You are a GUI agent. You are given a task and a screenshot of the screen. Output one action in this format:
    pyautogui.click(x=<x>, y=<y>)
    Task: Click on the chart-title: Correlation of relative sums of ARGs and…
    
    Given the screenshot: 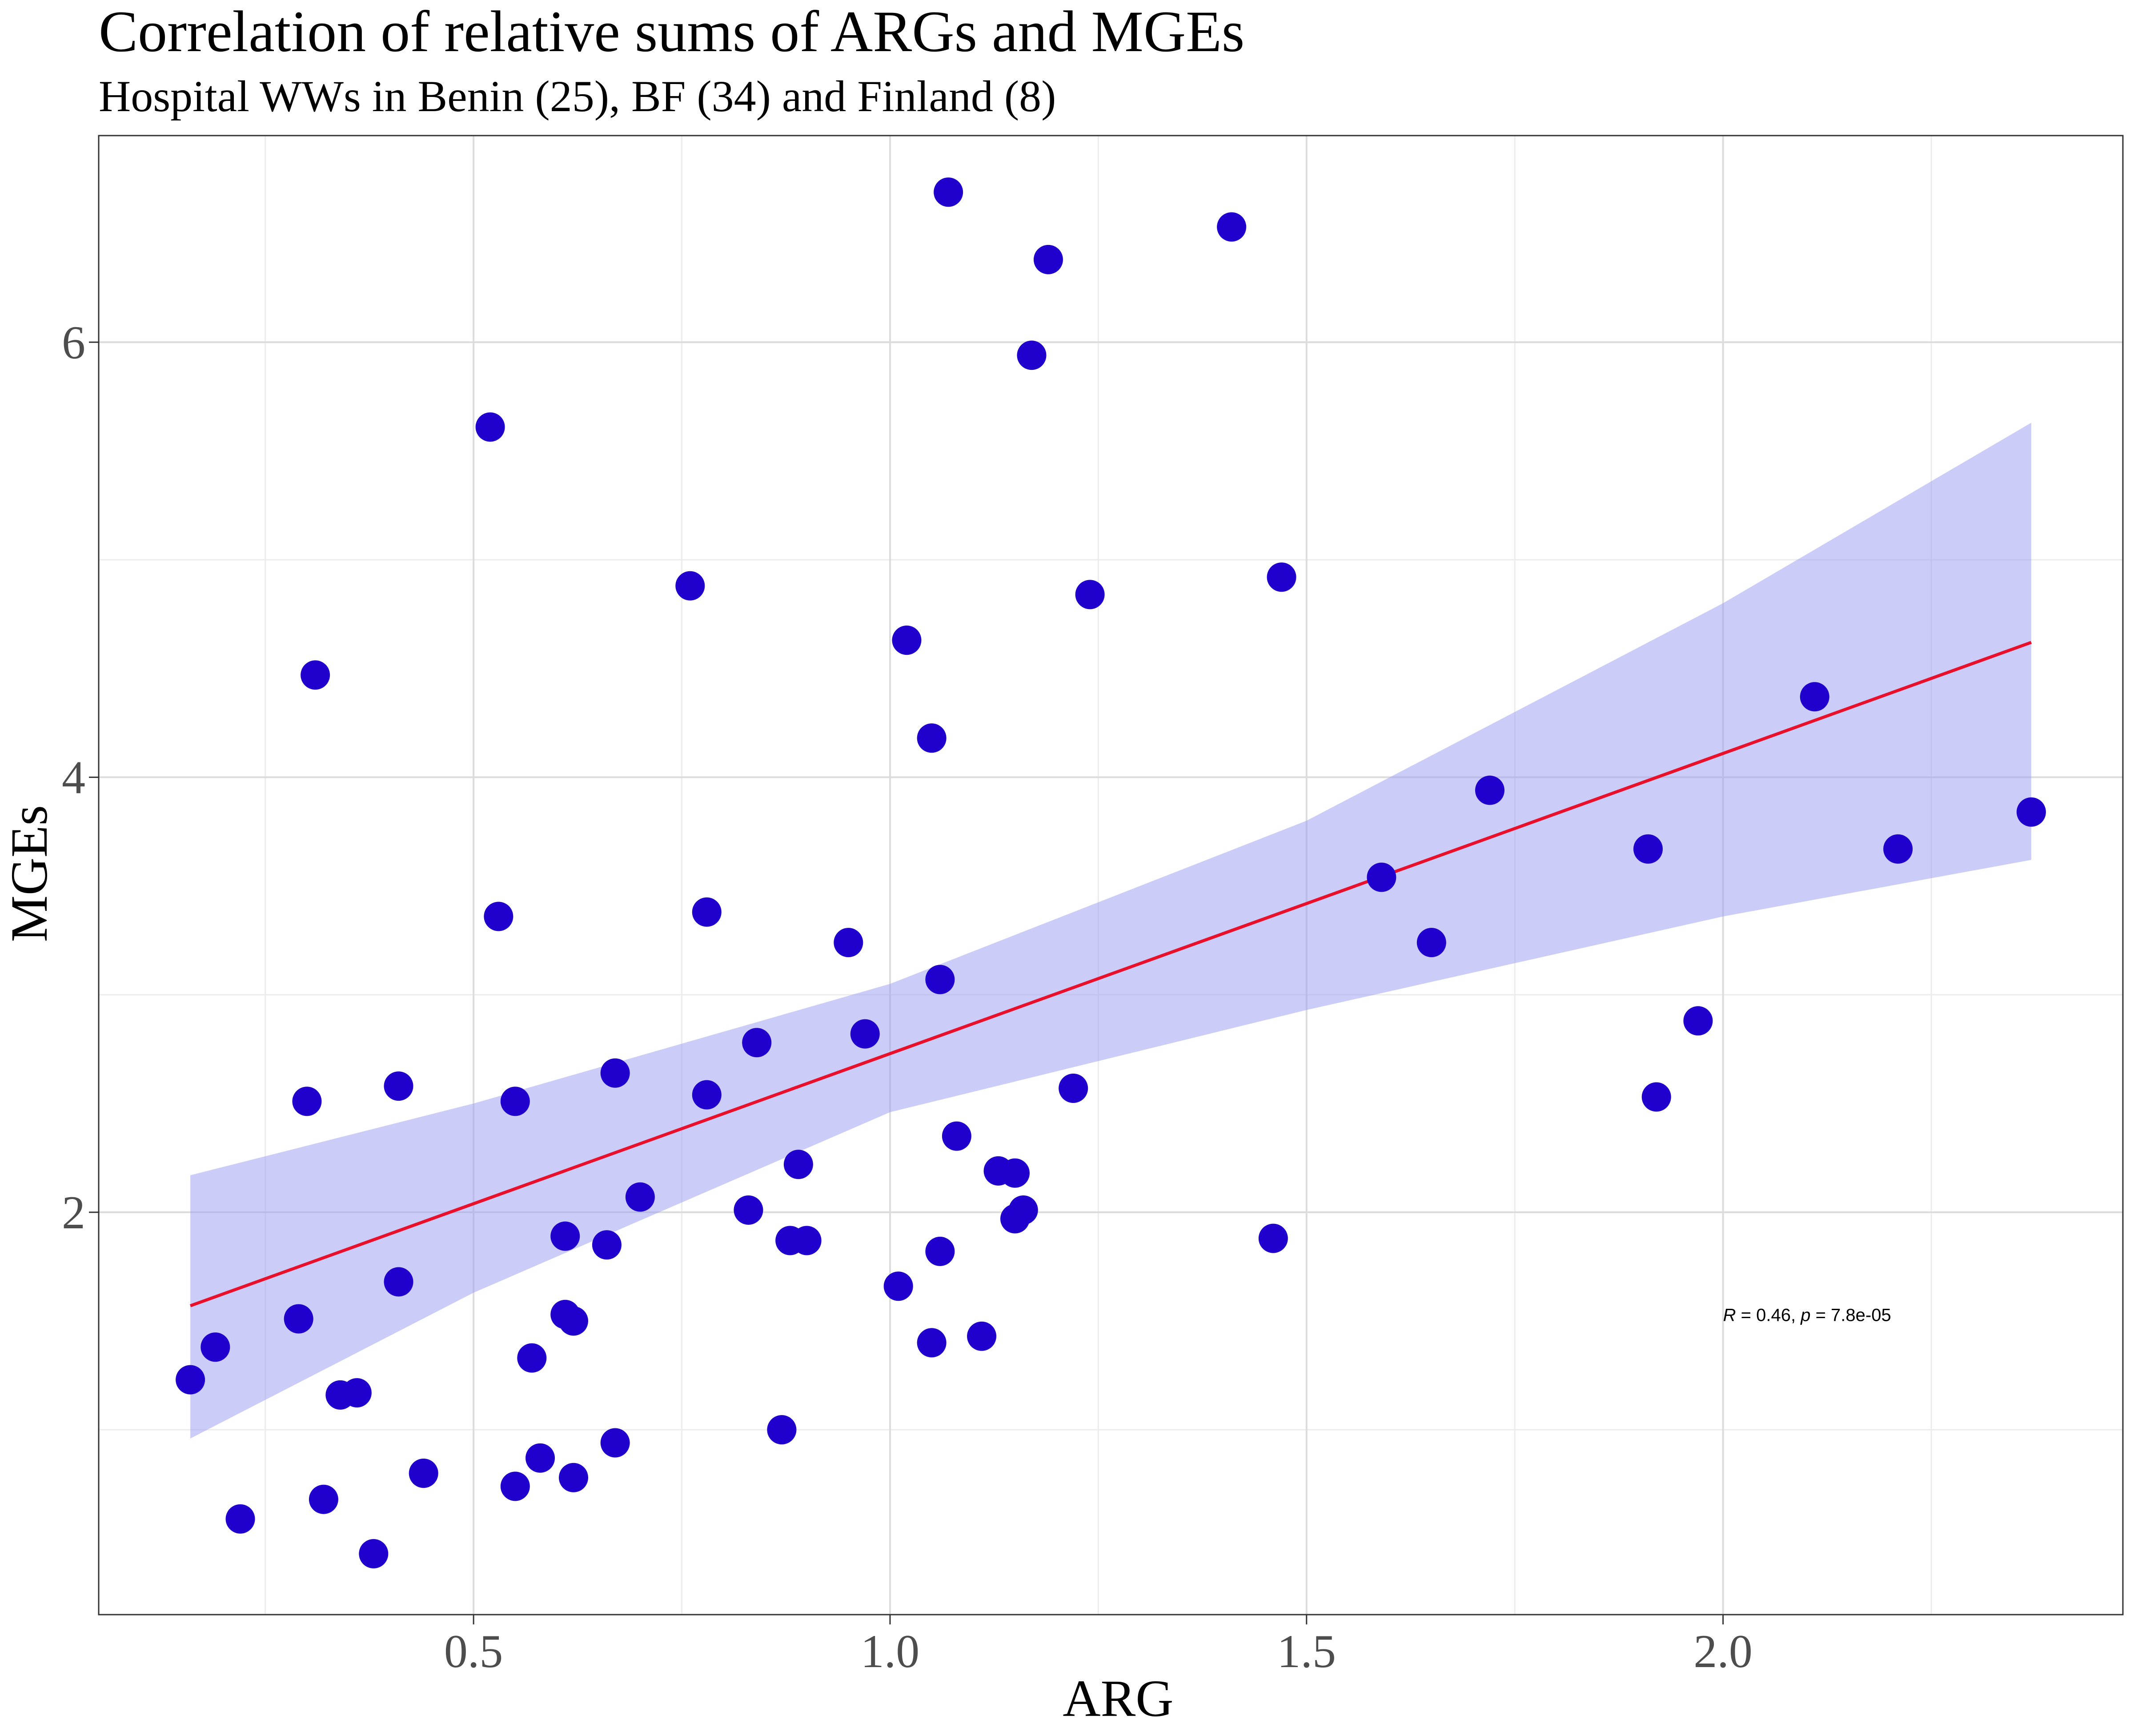 What is the action you would take?
    pyautogui.click(x=671, y=32)
    